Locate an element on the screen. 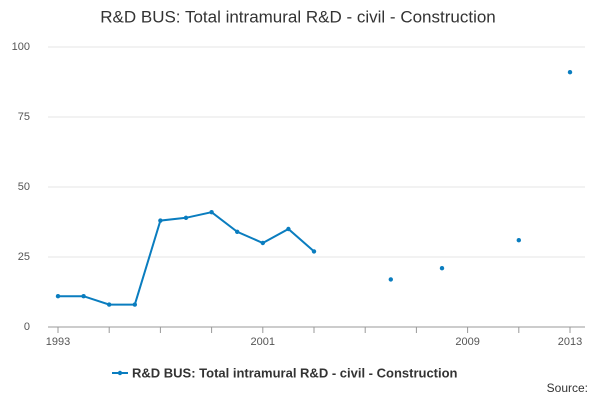  y-tick-label: 75 is located at coordinates (24, 117).